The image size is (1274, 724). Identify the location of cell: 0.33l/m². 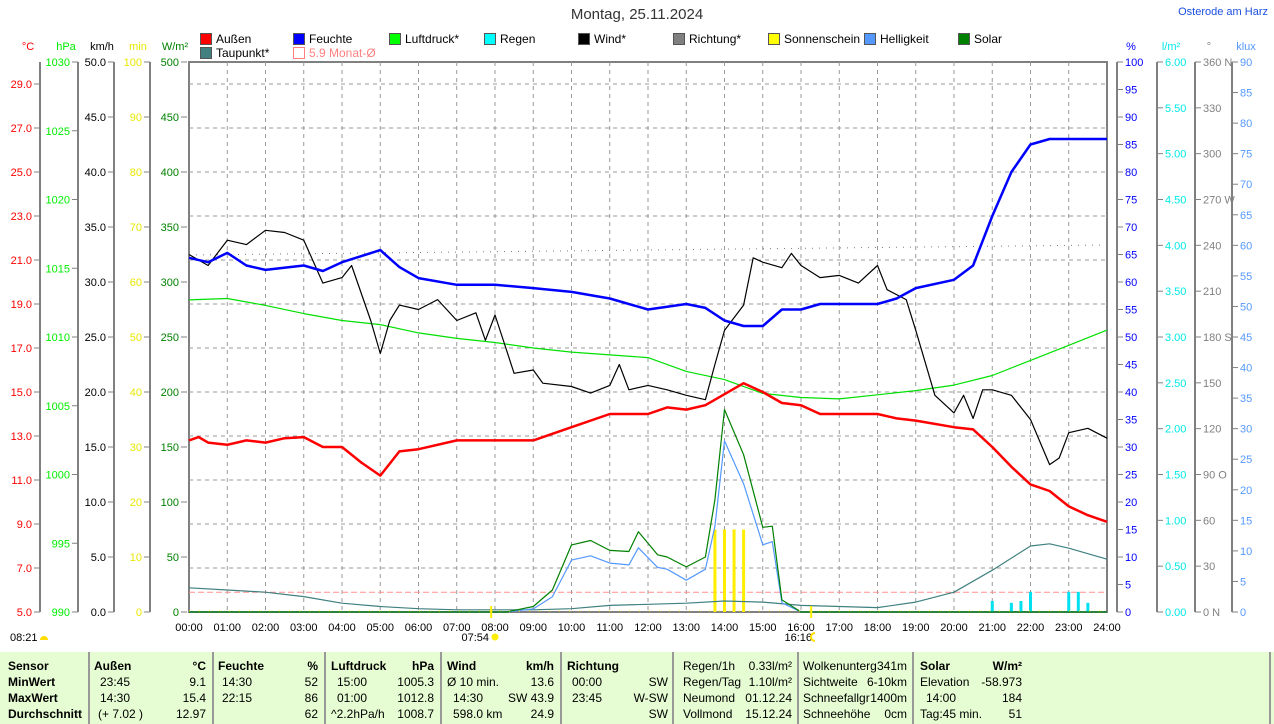
(770, 666).